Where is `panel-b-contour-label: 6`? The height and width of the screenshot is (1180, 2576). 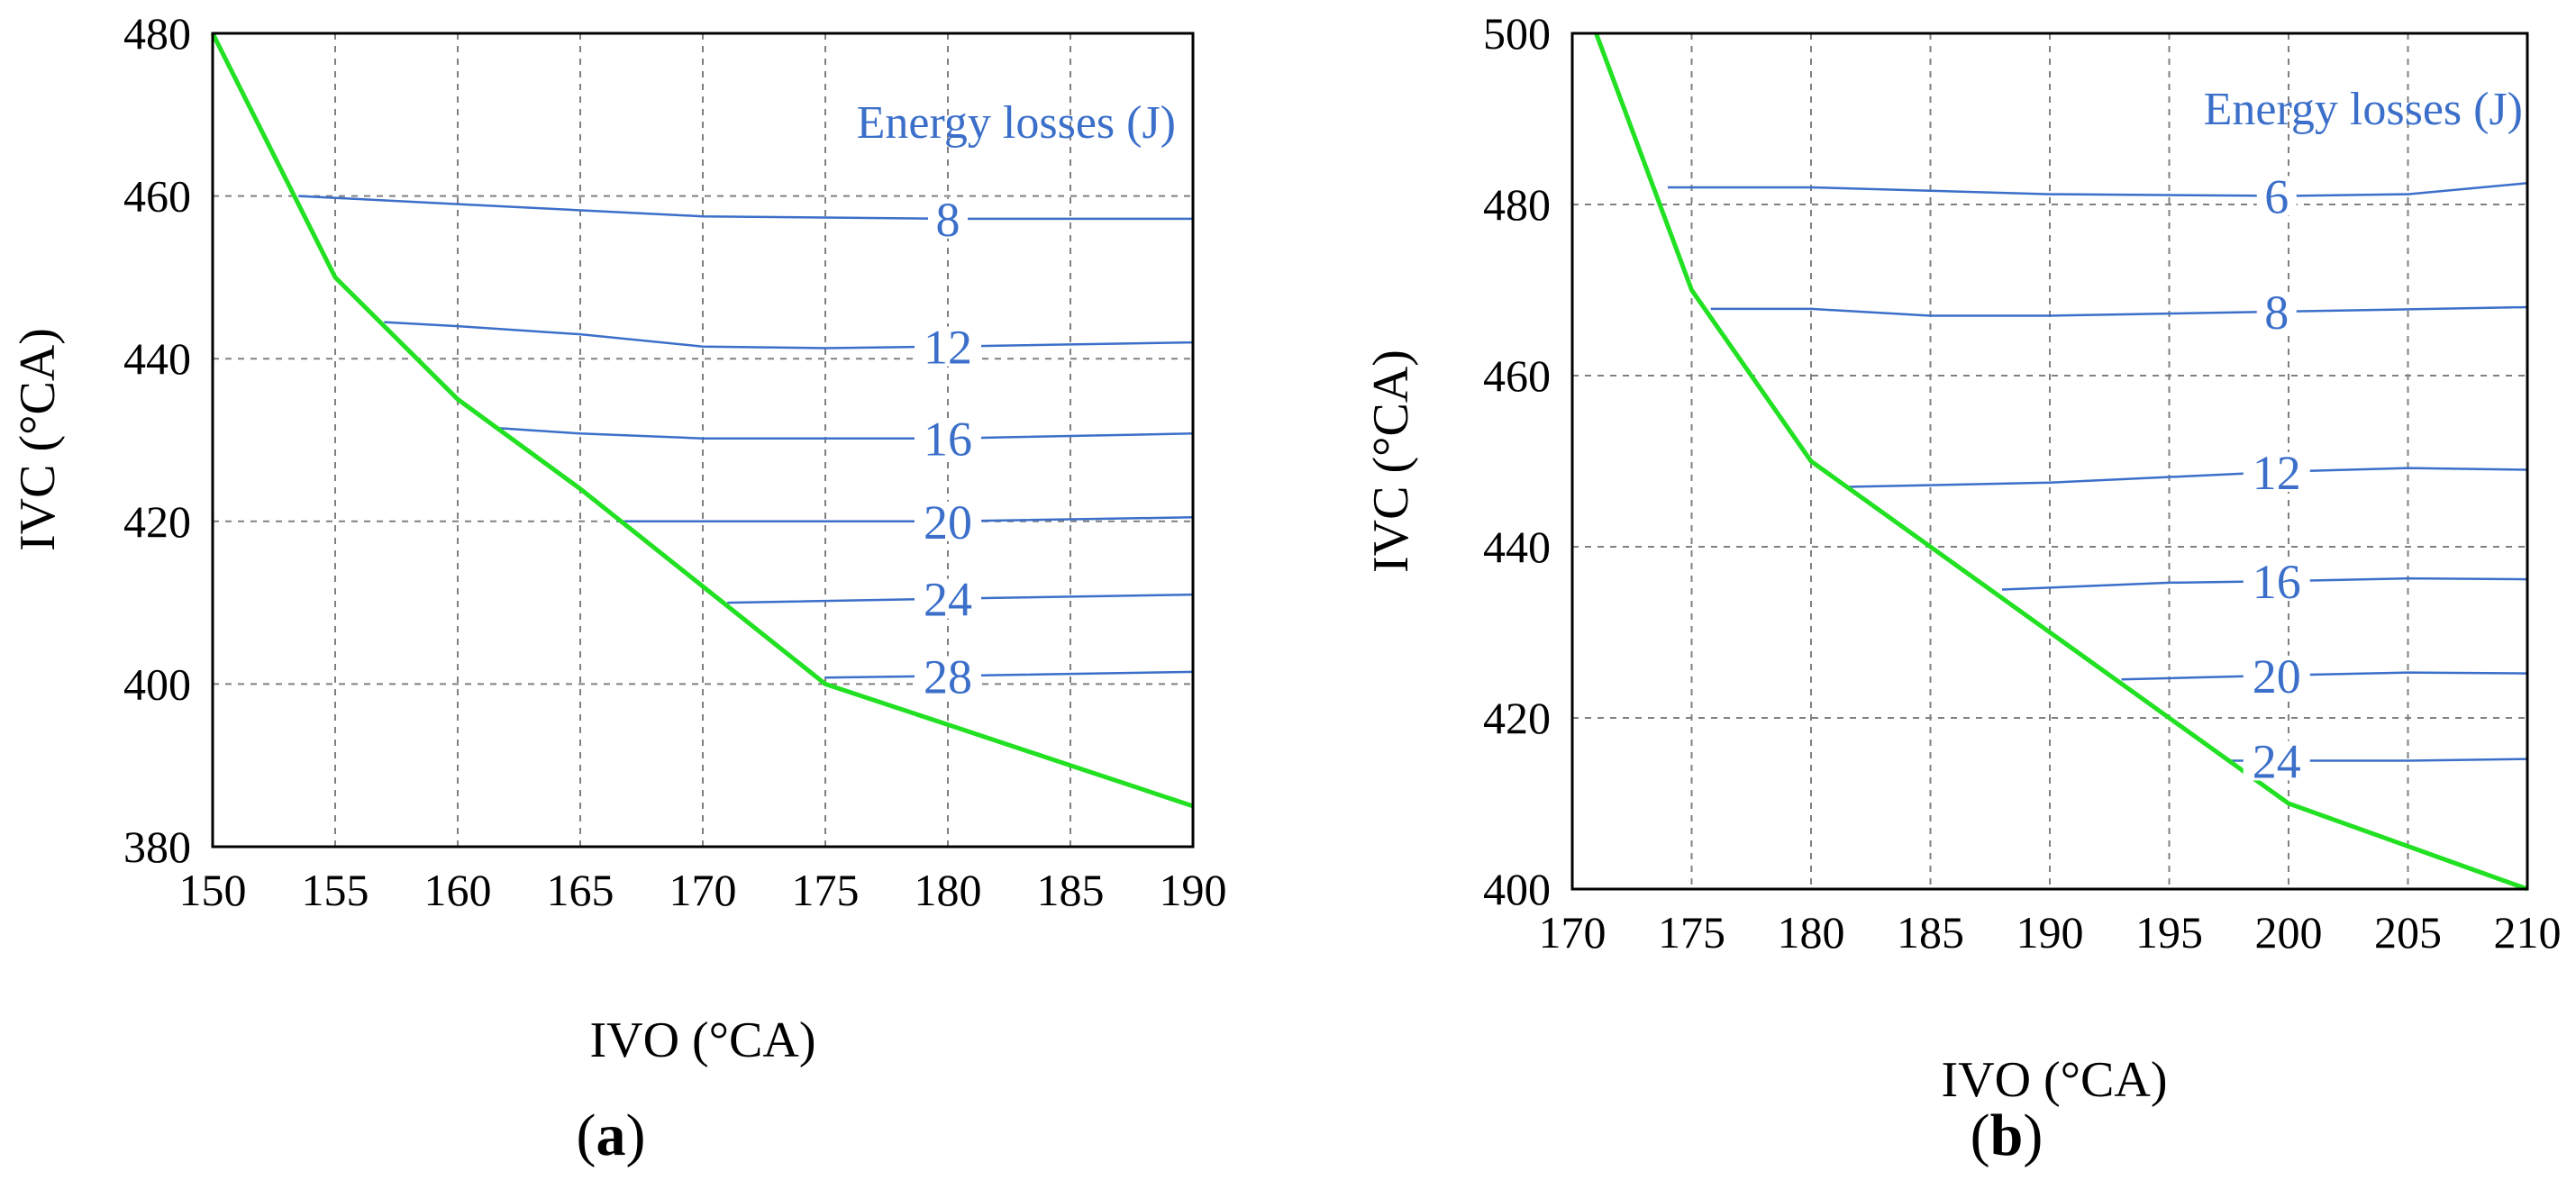 panel-b-contour-label: 6 is located at coordinates (2276, 196).